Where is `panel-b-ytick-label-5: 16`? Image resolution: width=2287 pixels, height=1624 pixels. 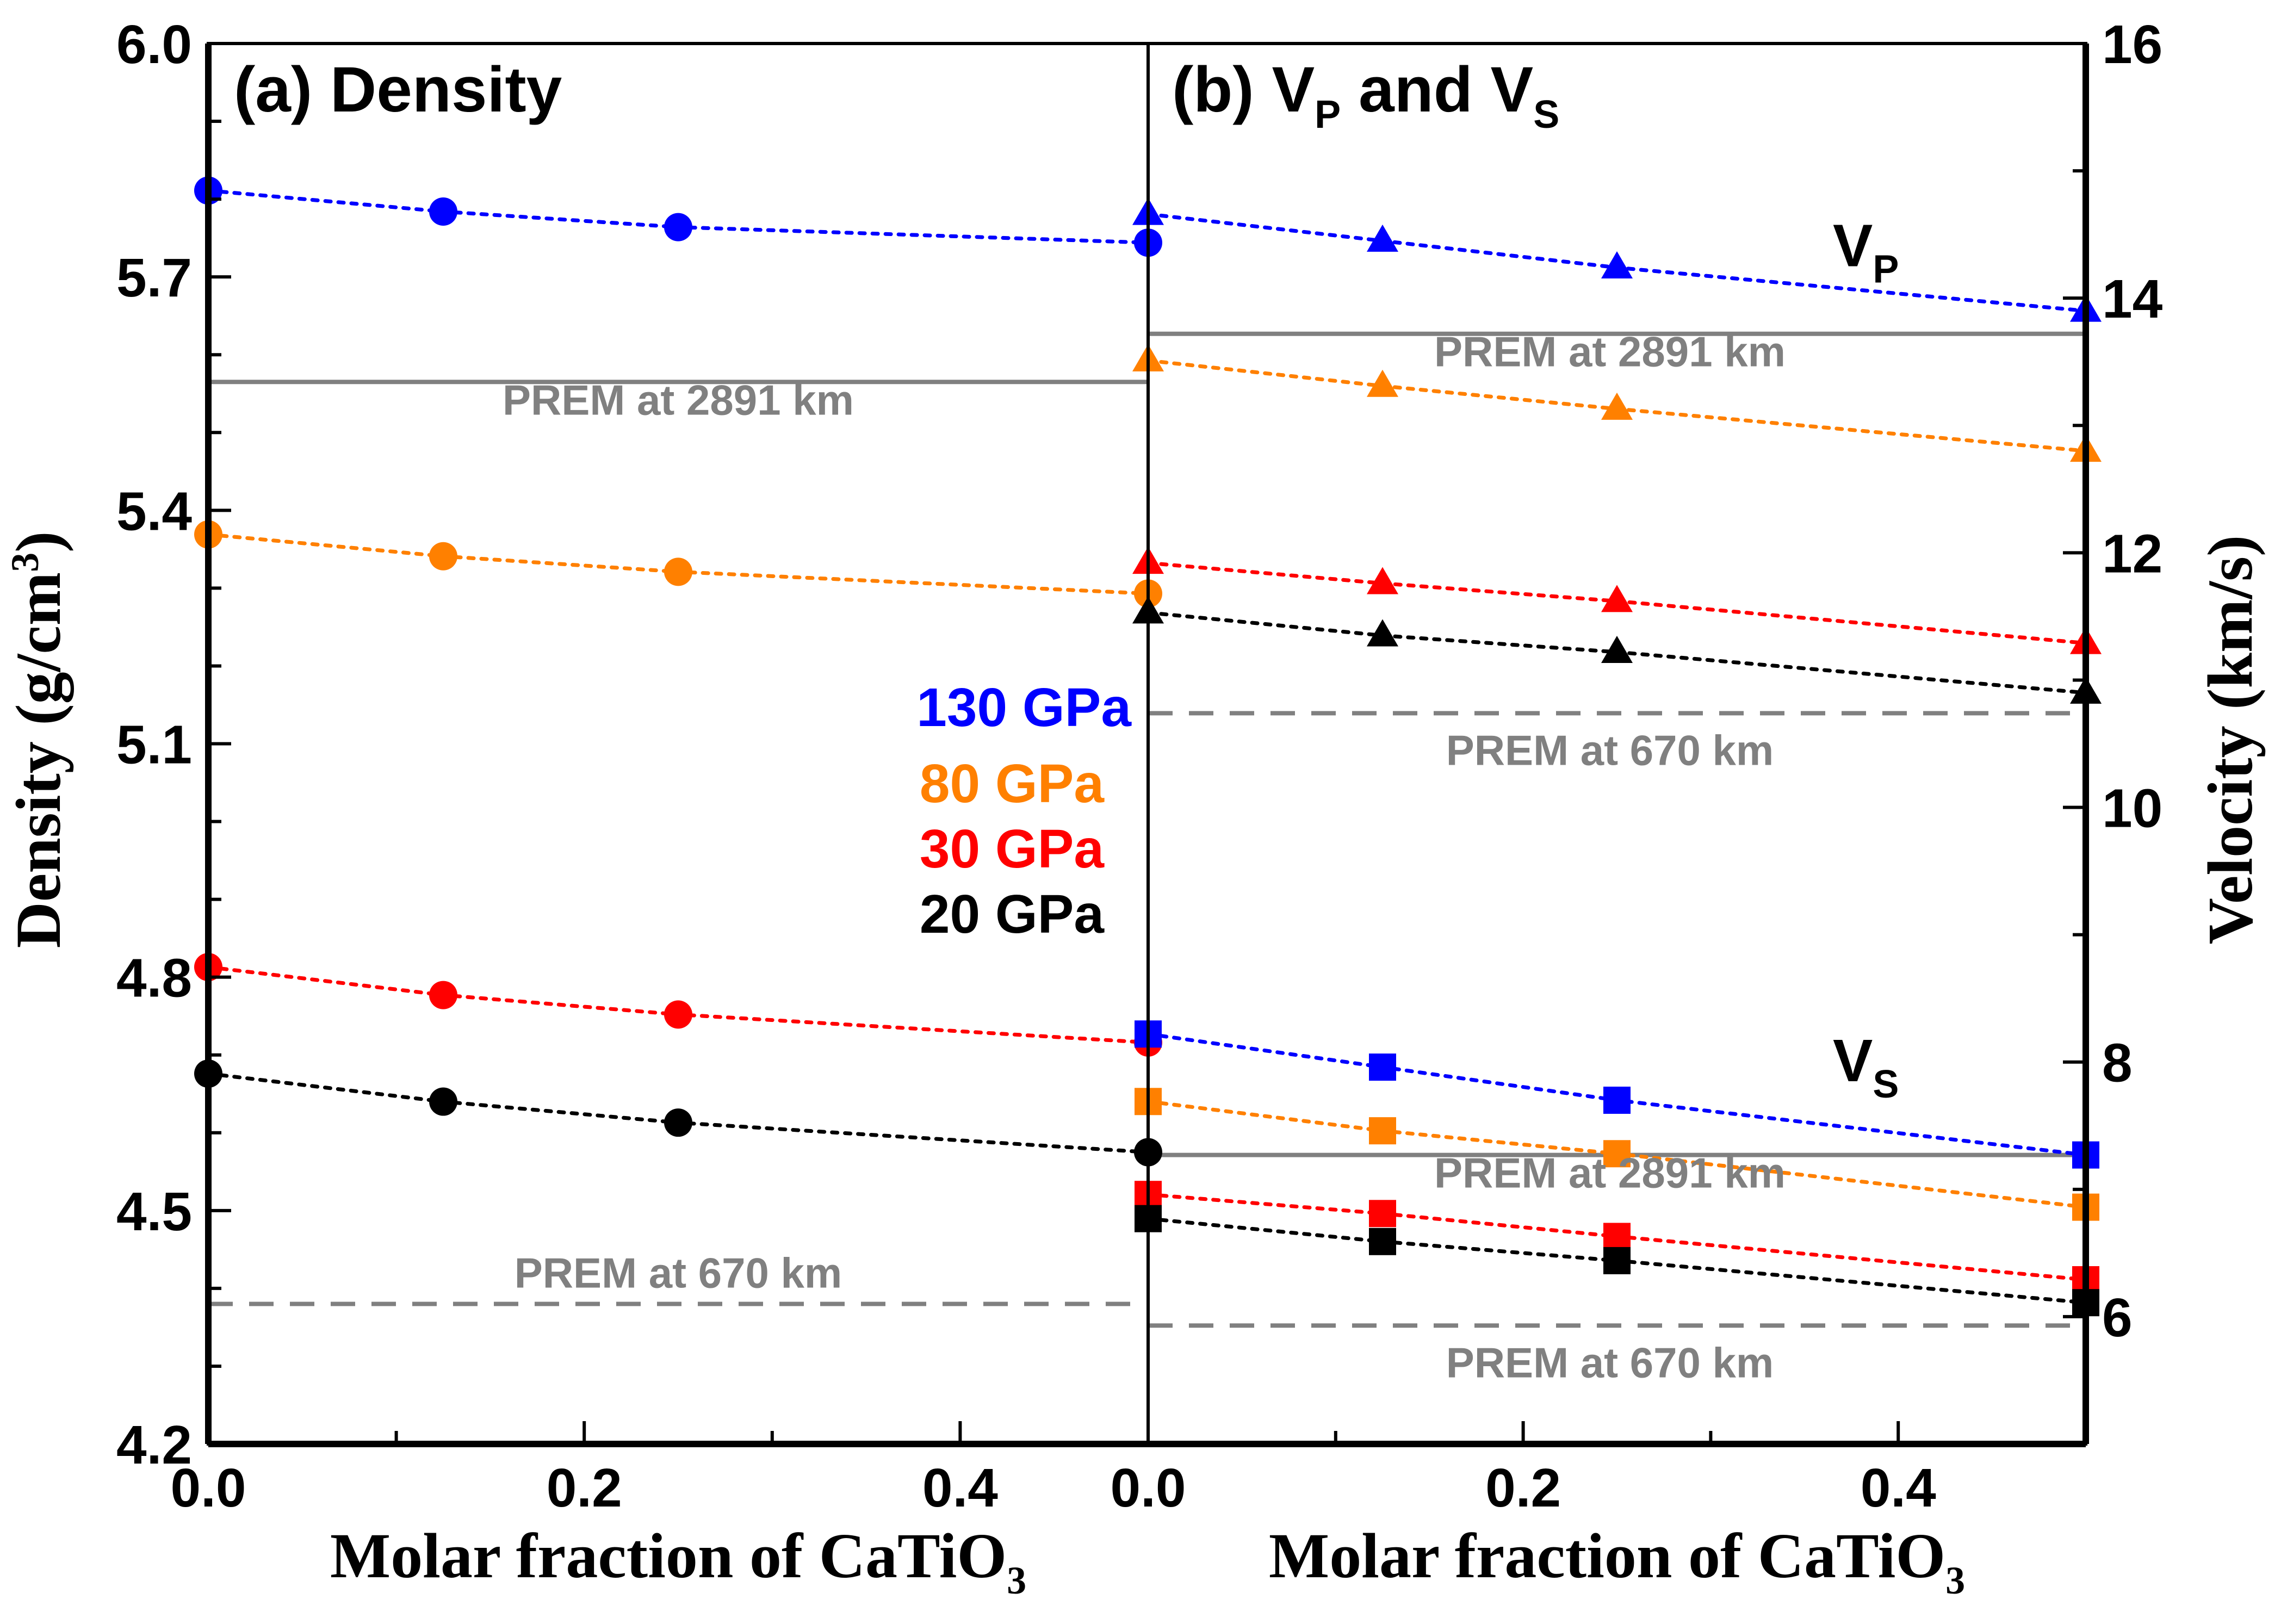 panel-b-ytick-label-5: 16 is located at coordinates (2132, 44).